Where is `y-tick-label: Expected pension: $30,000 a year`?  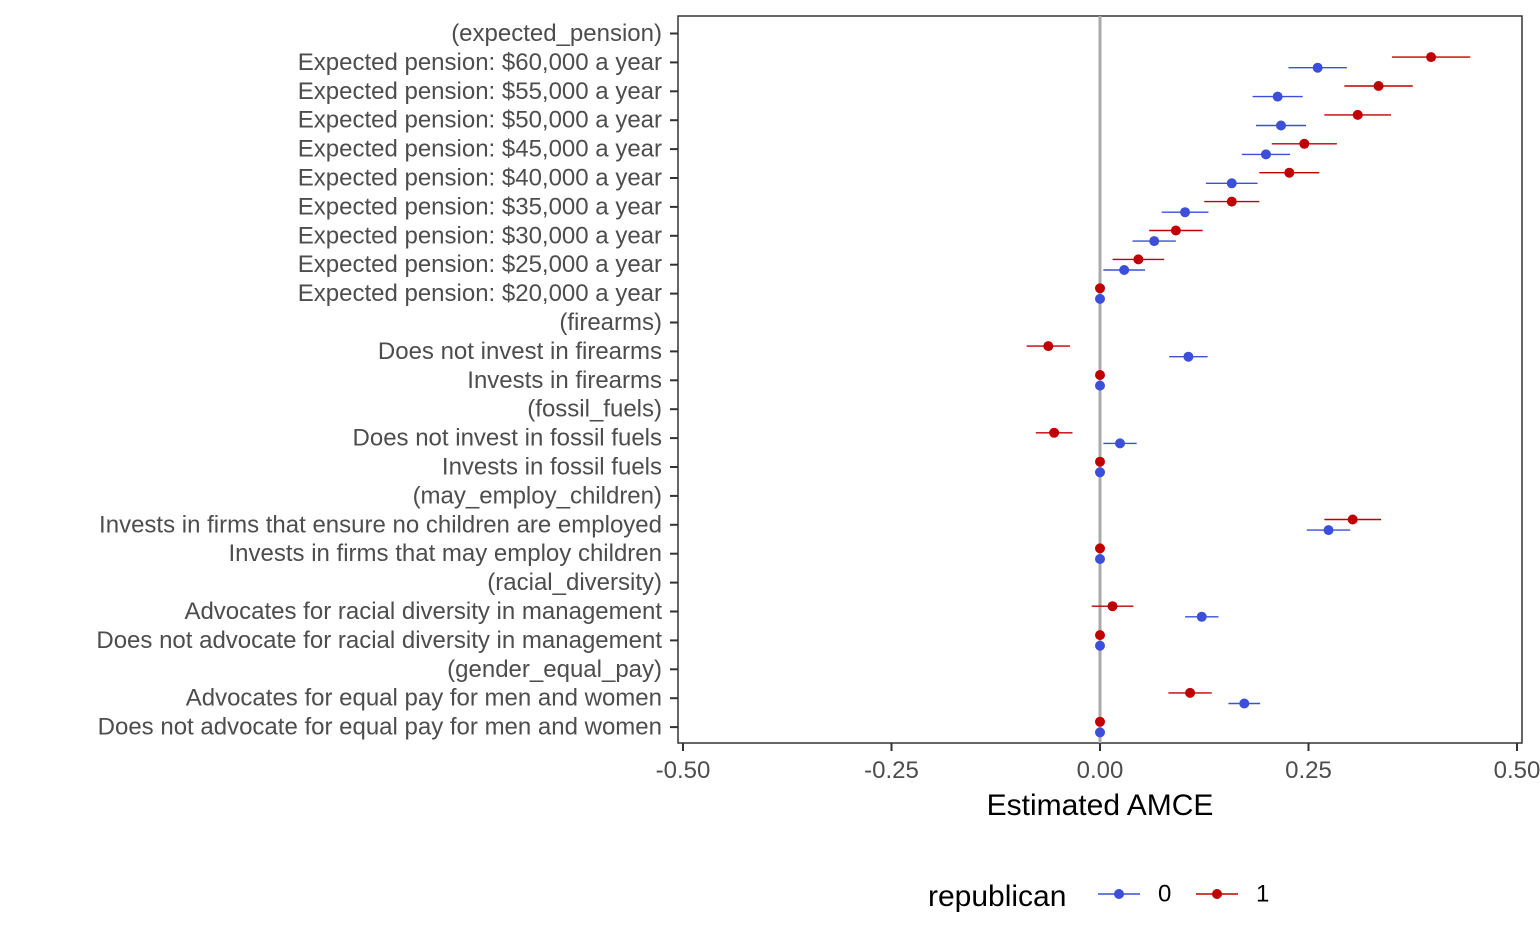 y-tick-label: Expected pension: $30,000 a year is located at coordinates (480, 235).